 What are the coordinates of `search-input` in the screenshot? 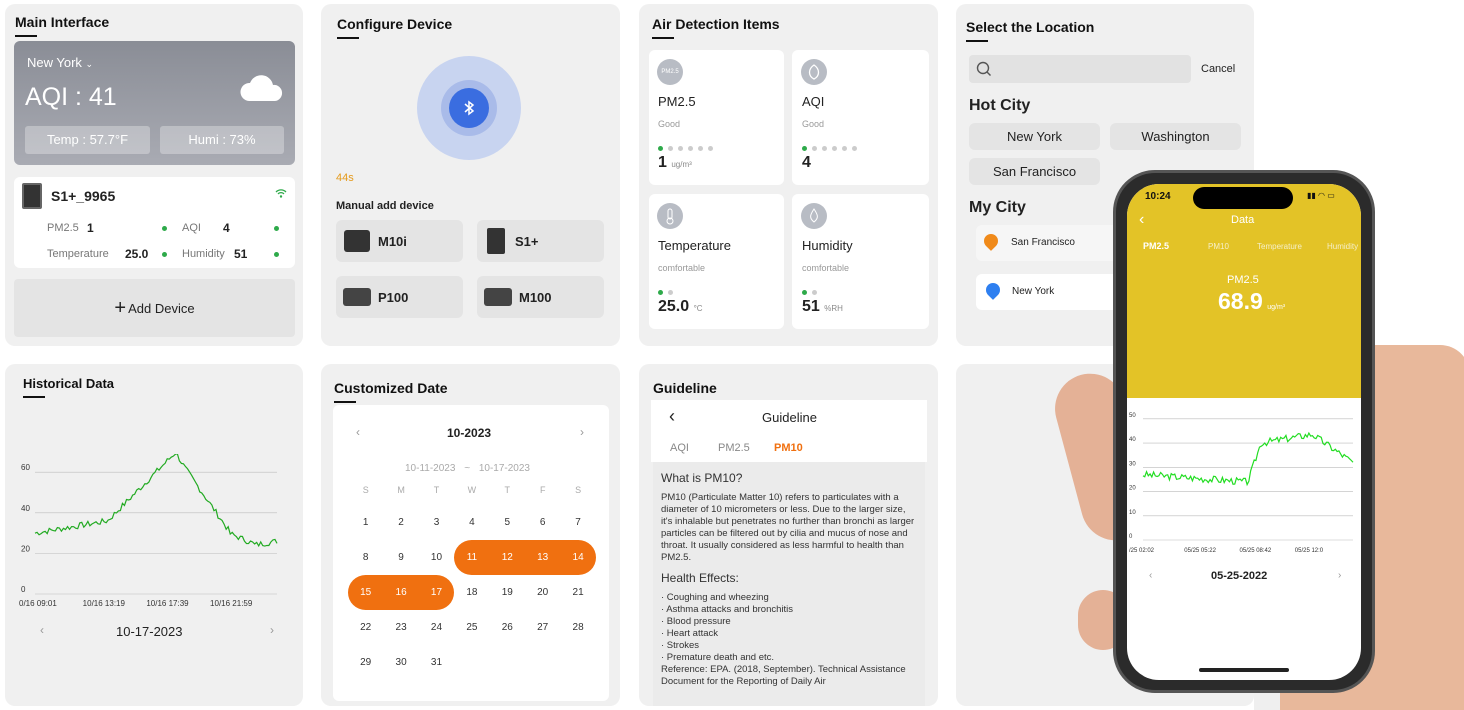 It's located at (1080, 69).